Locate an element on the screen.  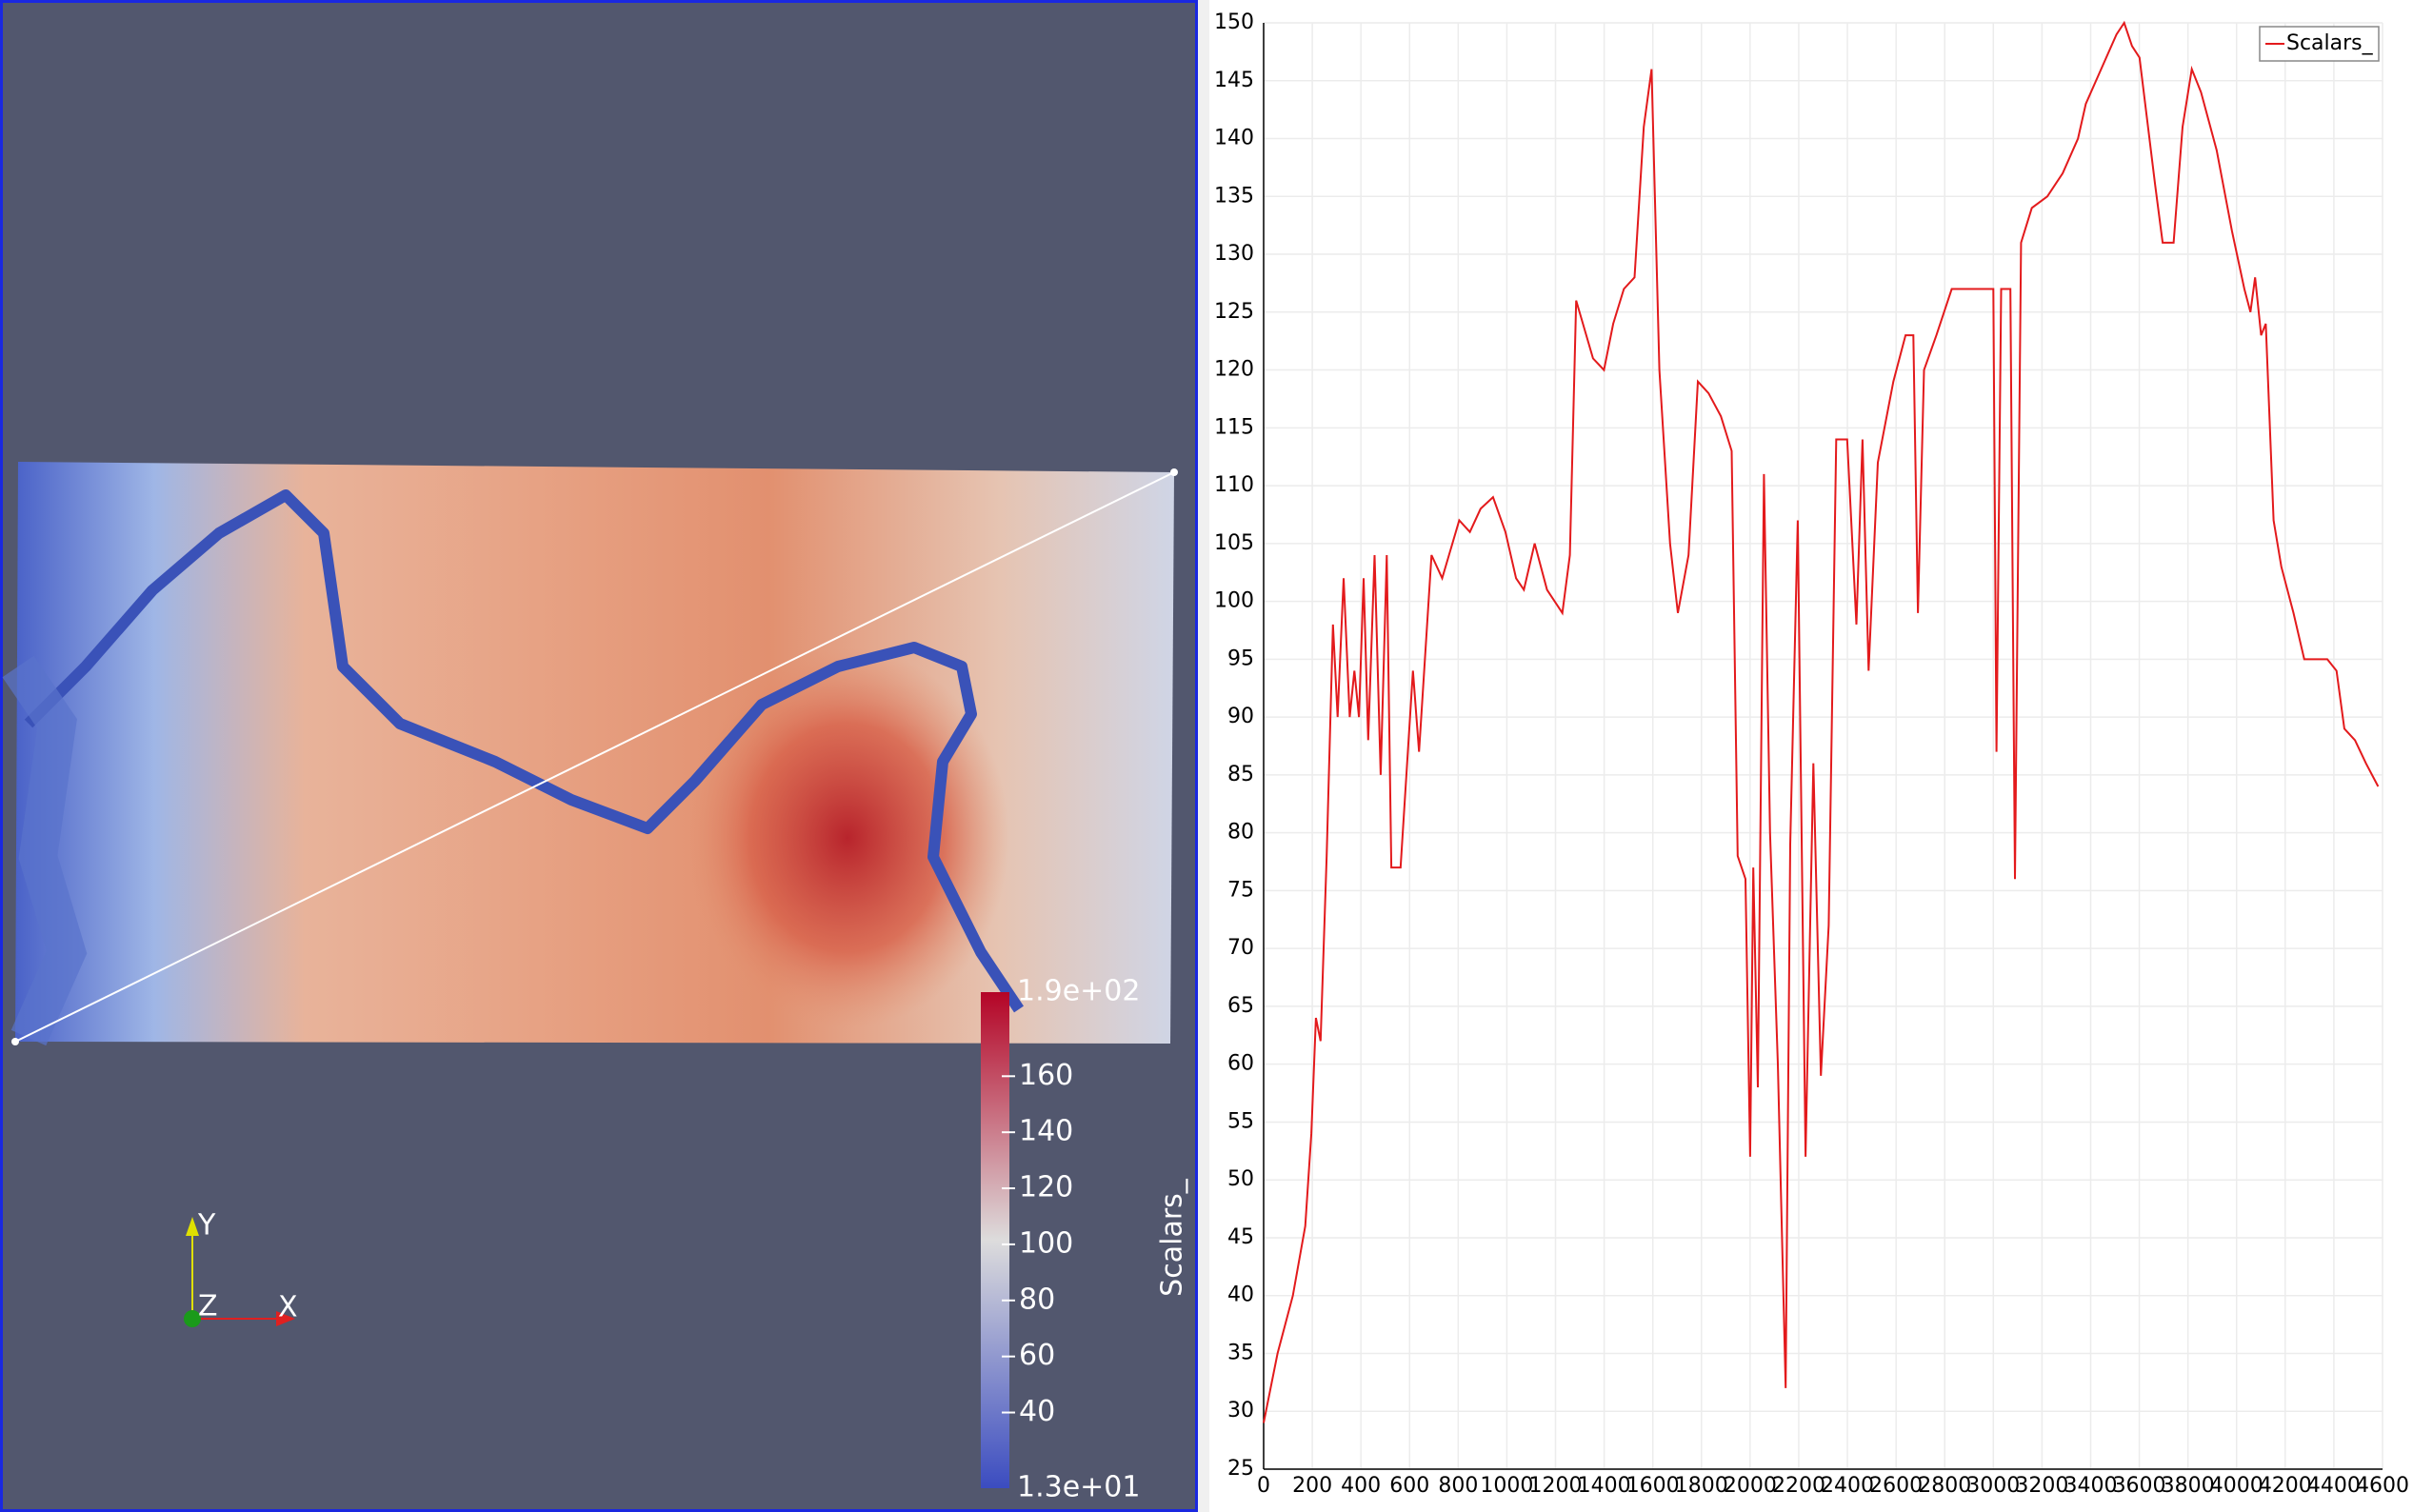
color-bar-label: 140 is located at coordinates (1046, 1131).